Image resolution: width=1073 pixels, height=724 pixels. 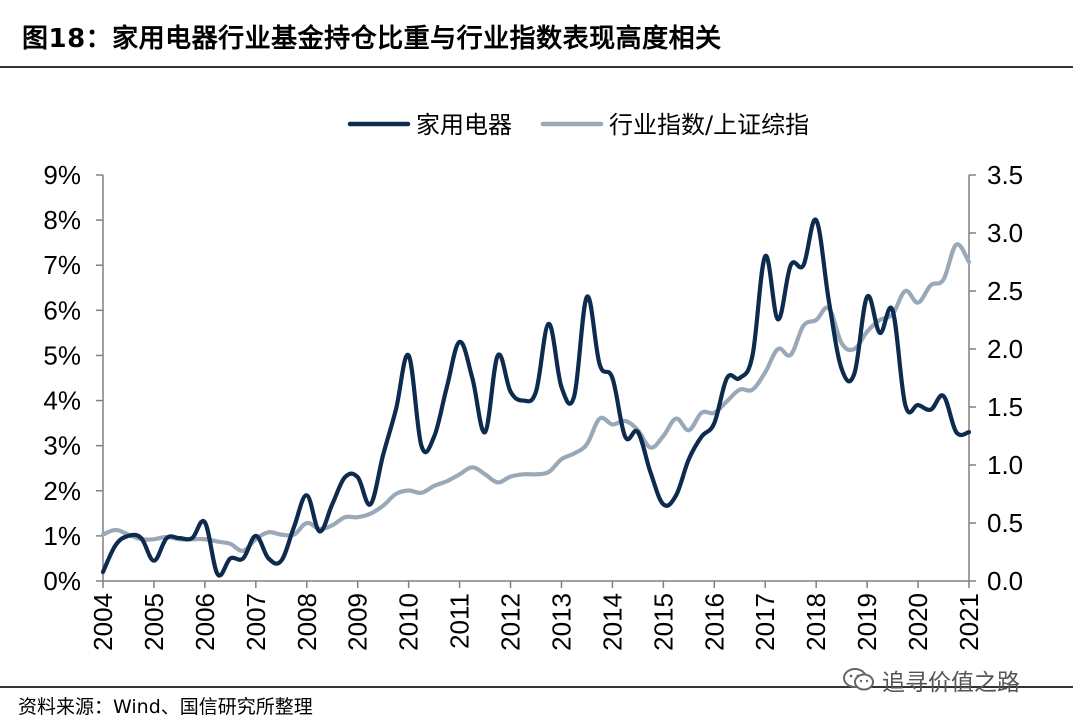 I want to click on legend: 家用电器 行业指数/上证综指, so click(x=578, y=125).